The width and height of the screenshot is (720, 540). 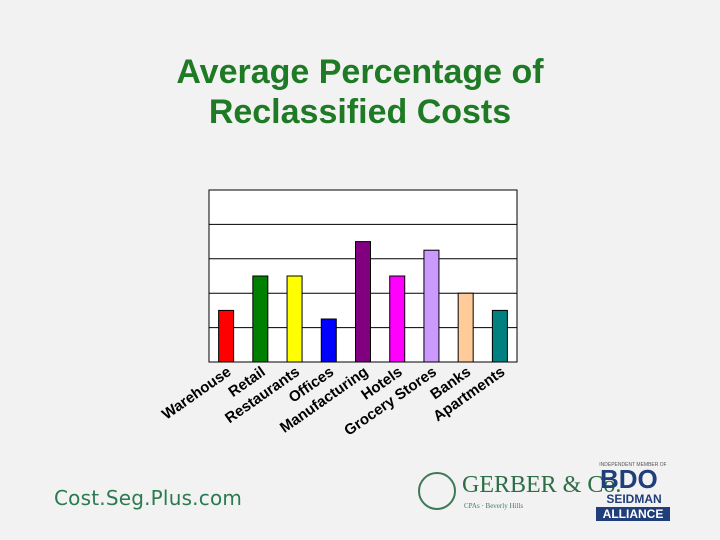 What do you see at coordinates (633, 514) in the screenshot?
I see `bdo-alliance: ALLIANCE` at bounding box center [633, 514].